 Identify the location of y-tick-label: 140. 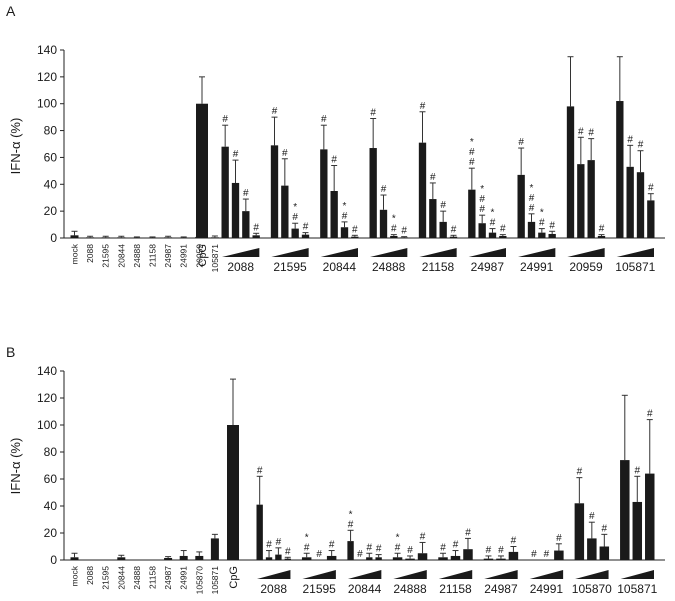
(47, 371).